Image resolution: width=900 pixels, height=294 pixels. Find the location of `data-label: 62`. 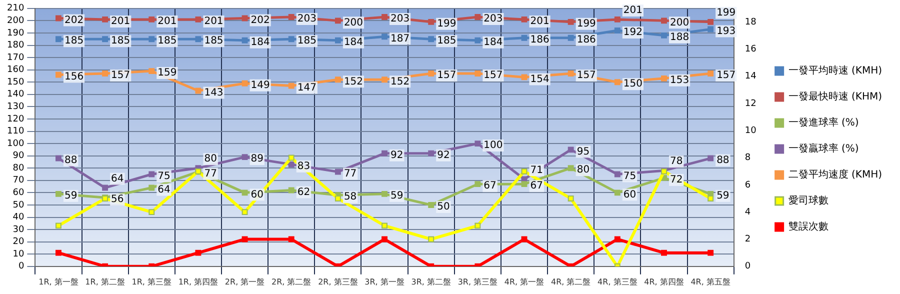

data-label: 62 is located at coordinates (303, 192).